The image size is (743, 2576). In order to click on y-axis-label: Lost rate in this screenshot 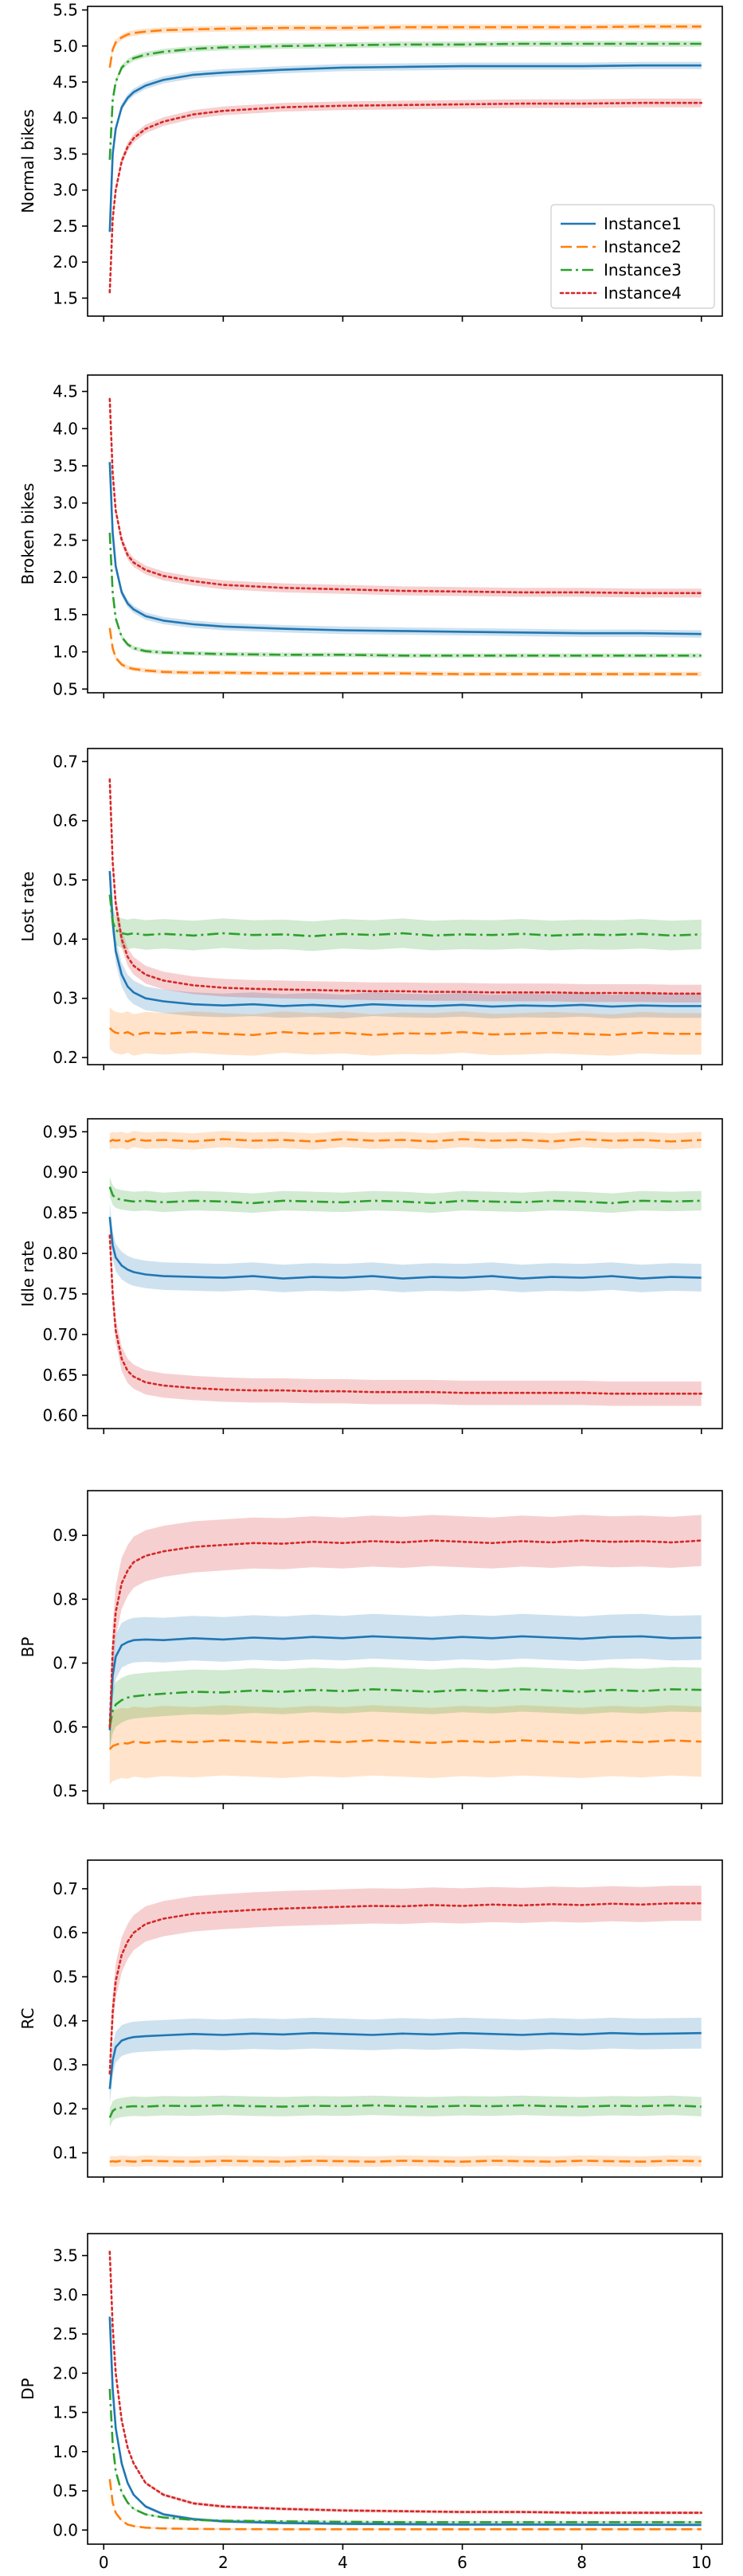, I will do `click(28, 906)`.